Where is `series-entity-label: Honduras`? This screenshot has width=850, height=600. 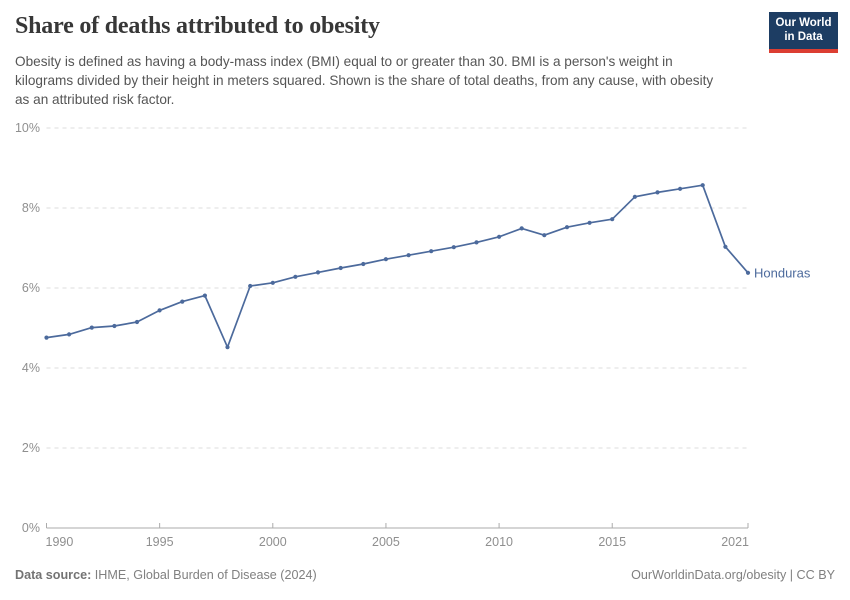 series-entity-label: Honduras is located at coordinates (782, 272).